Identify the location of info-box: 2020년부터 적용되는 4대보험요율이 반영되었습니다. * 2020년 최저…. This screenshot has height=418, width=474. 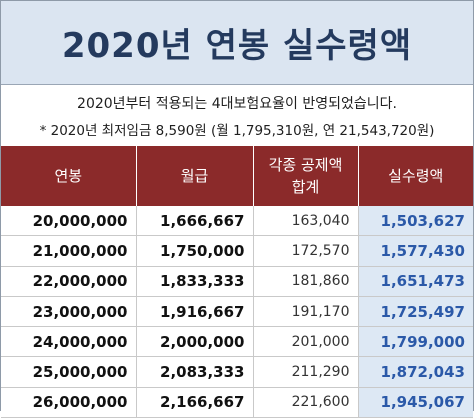
(237, 115).